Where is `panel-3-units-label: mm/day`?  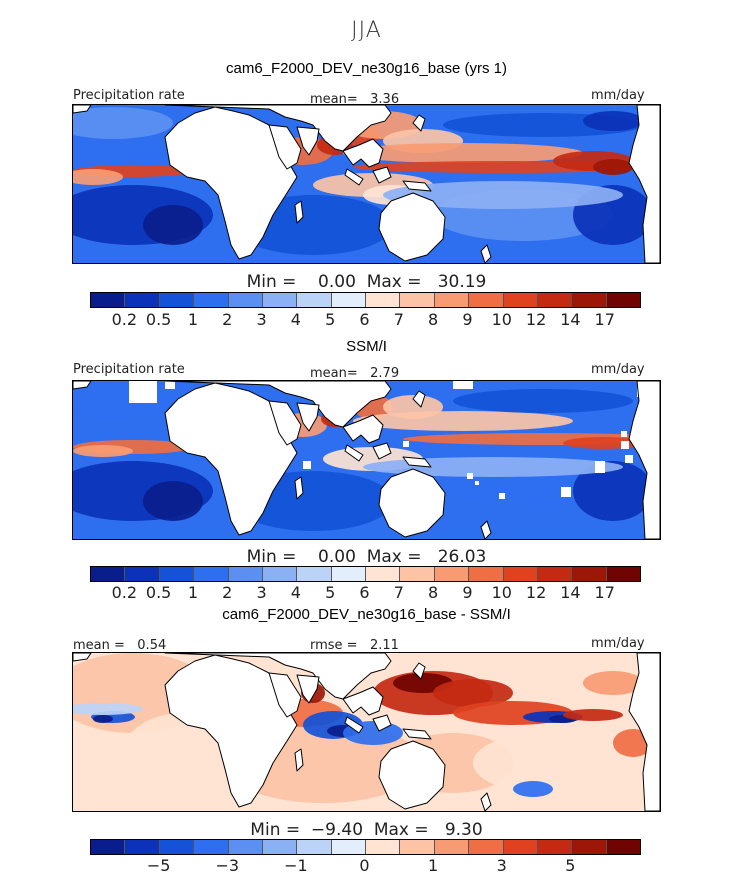
panel-3-units-label: mm/day is located at coordinates (618, 643).